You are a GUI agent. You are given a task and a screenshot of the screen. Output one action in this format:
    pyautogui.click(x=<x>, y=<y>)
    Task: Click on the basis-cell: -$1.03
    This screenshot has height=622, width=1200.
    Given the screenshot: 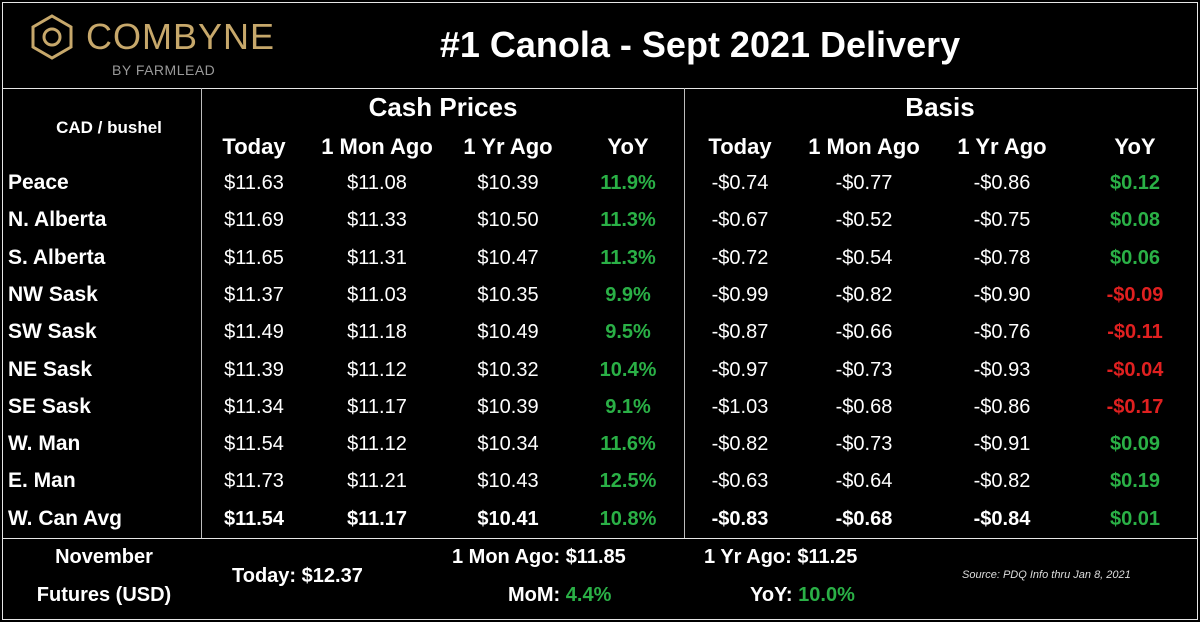 What is the action you would take?
    pyautogui.click(x=740, y=407)
    